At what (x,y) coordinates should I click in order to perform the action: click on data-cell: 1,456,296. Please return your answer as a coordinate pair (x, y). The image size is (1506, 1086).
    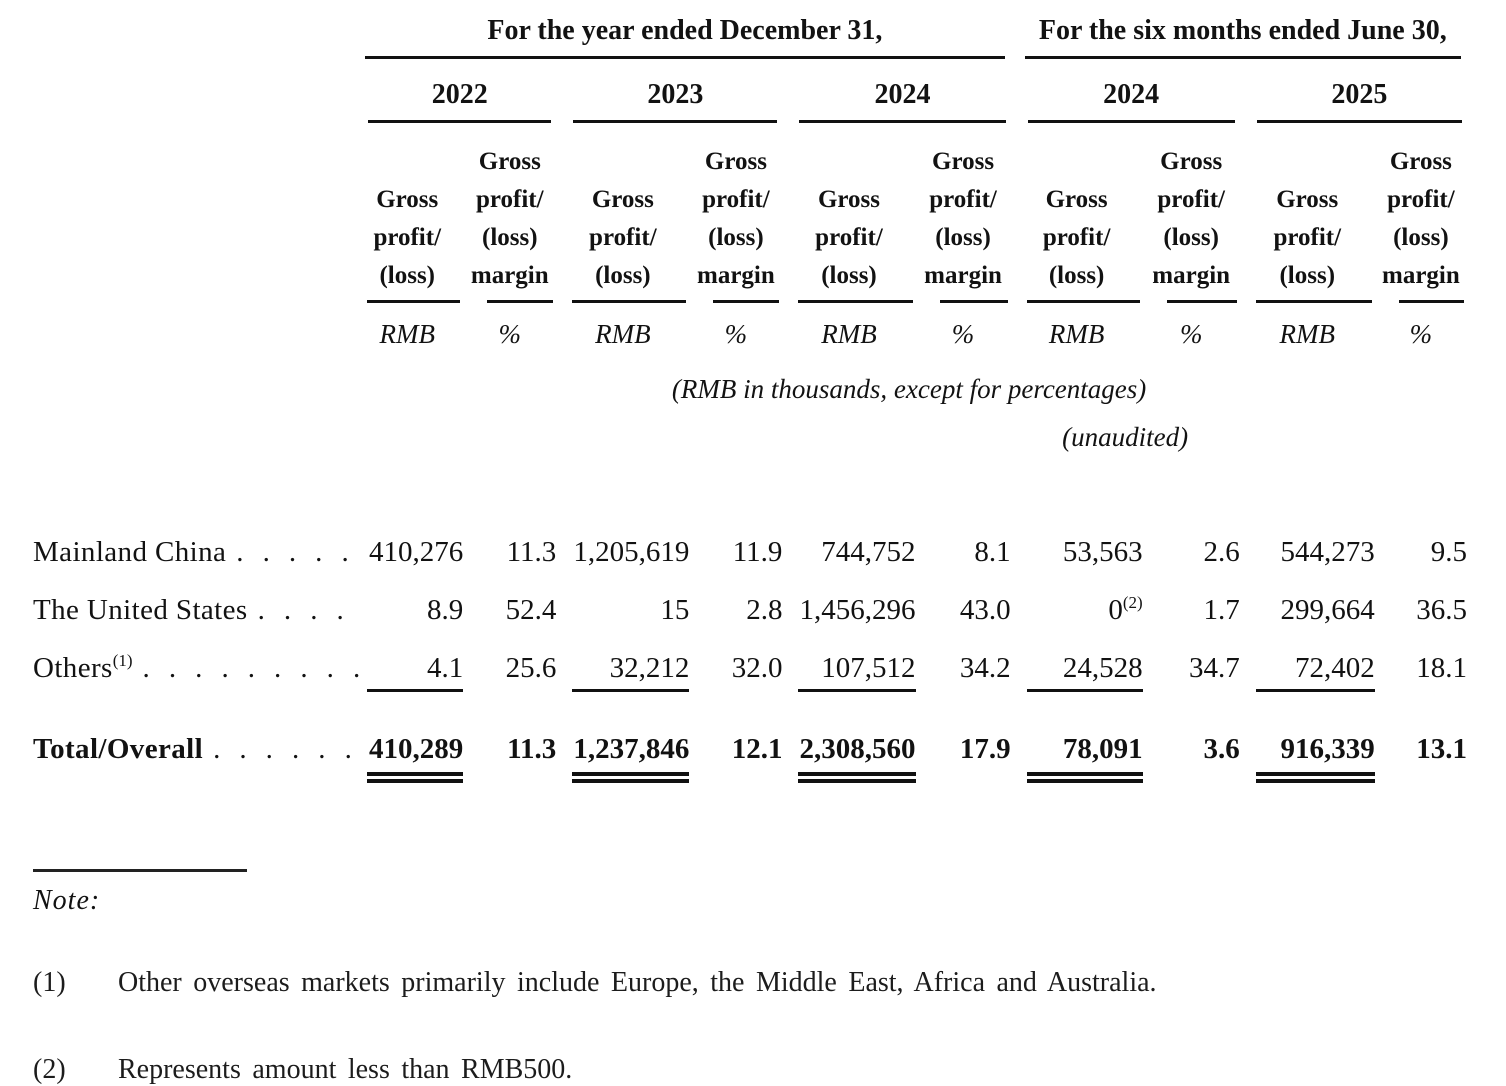
    Looking at the image, I should click on (857, 610).